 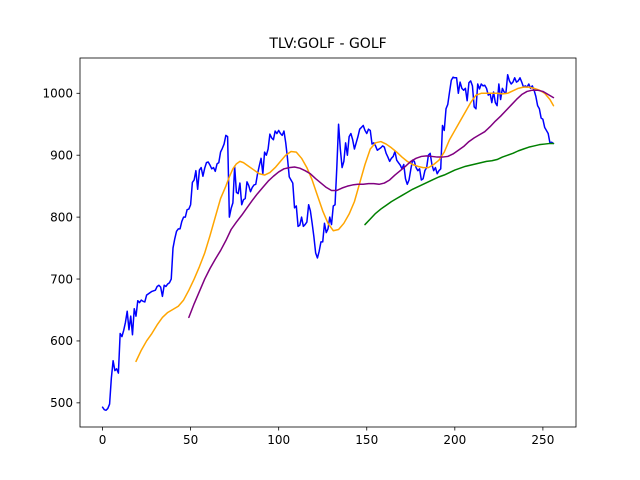 What do you see at coordinates (542, 440) in the screenshot?
I see `x-tick-label: 250` at bounding box center [542, 440].